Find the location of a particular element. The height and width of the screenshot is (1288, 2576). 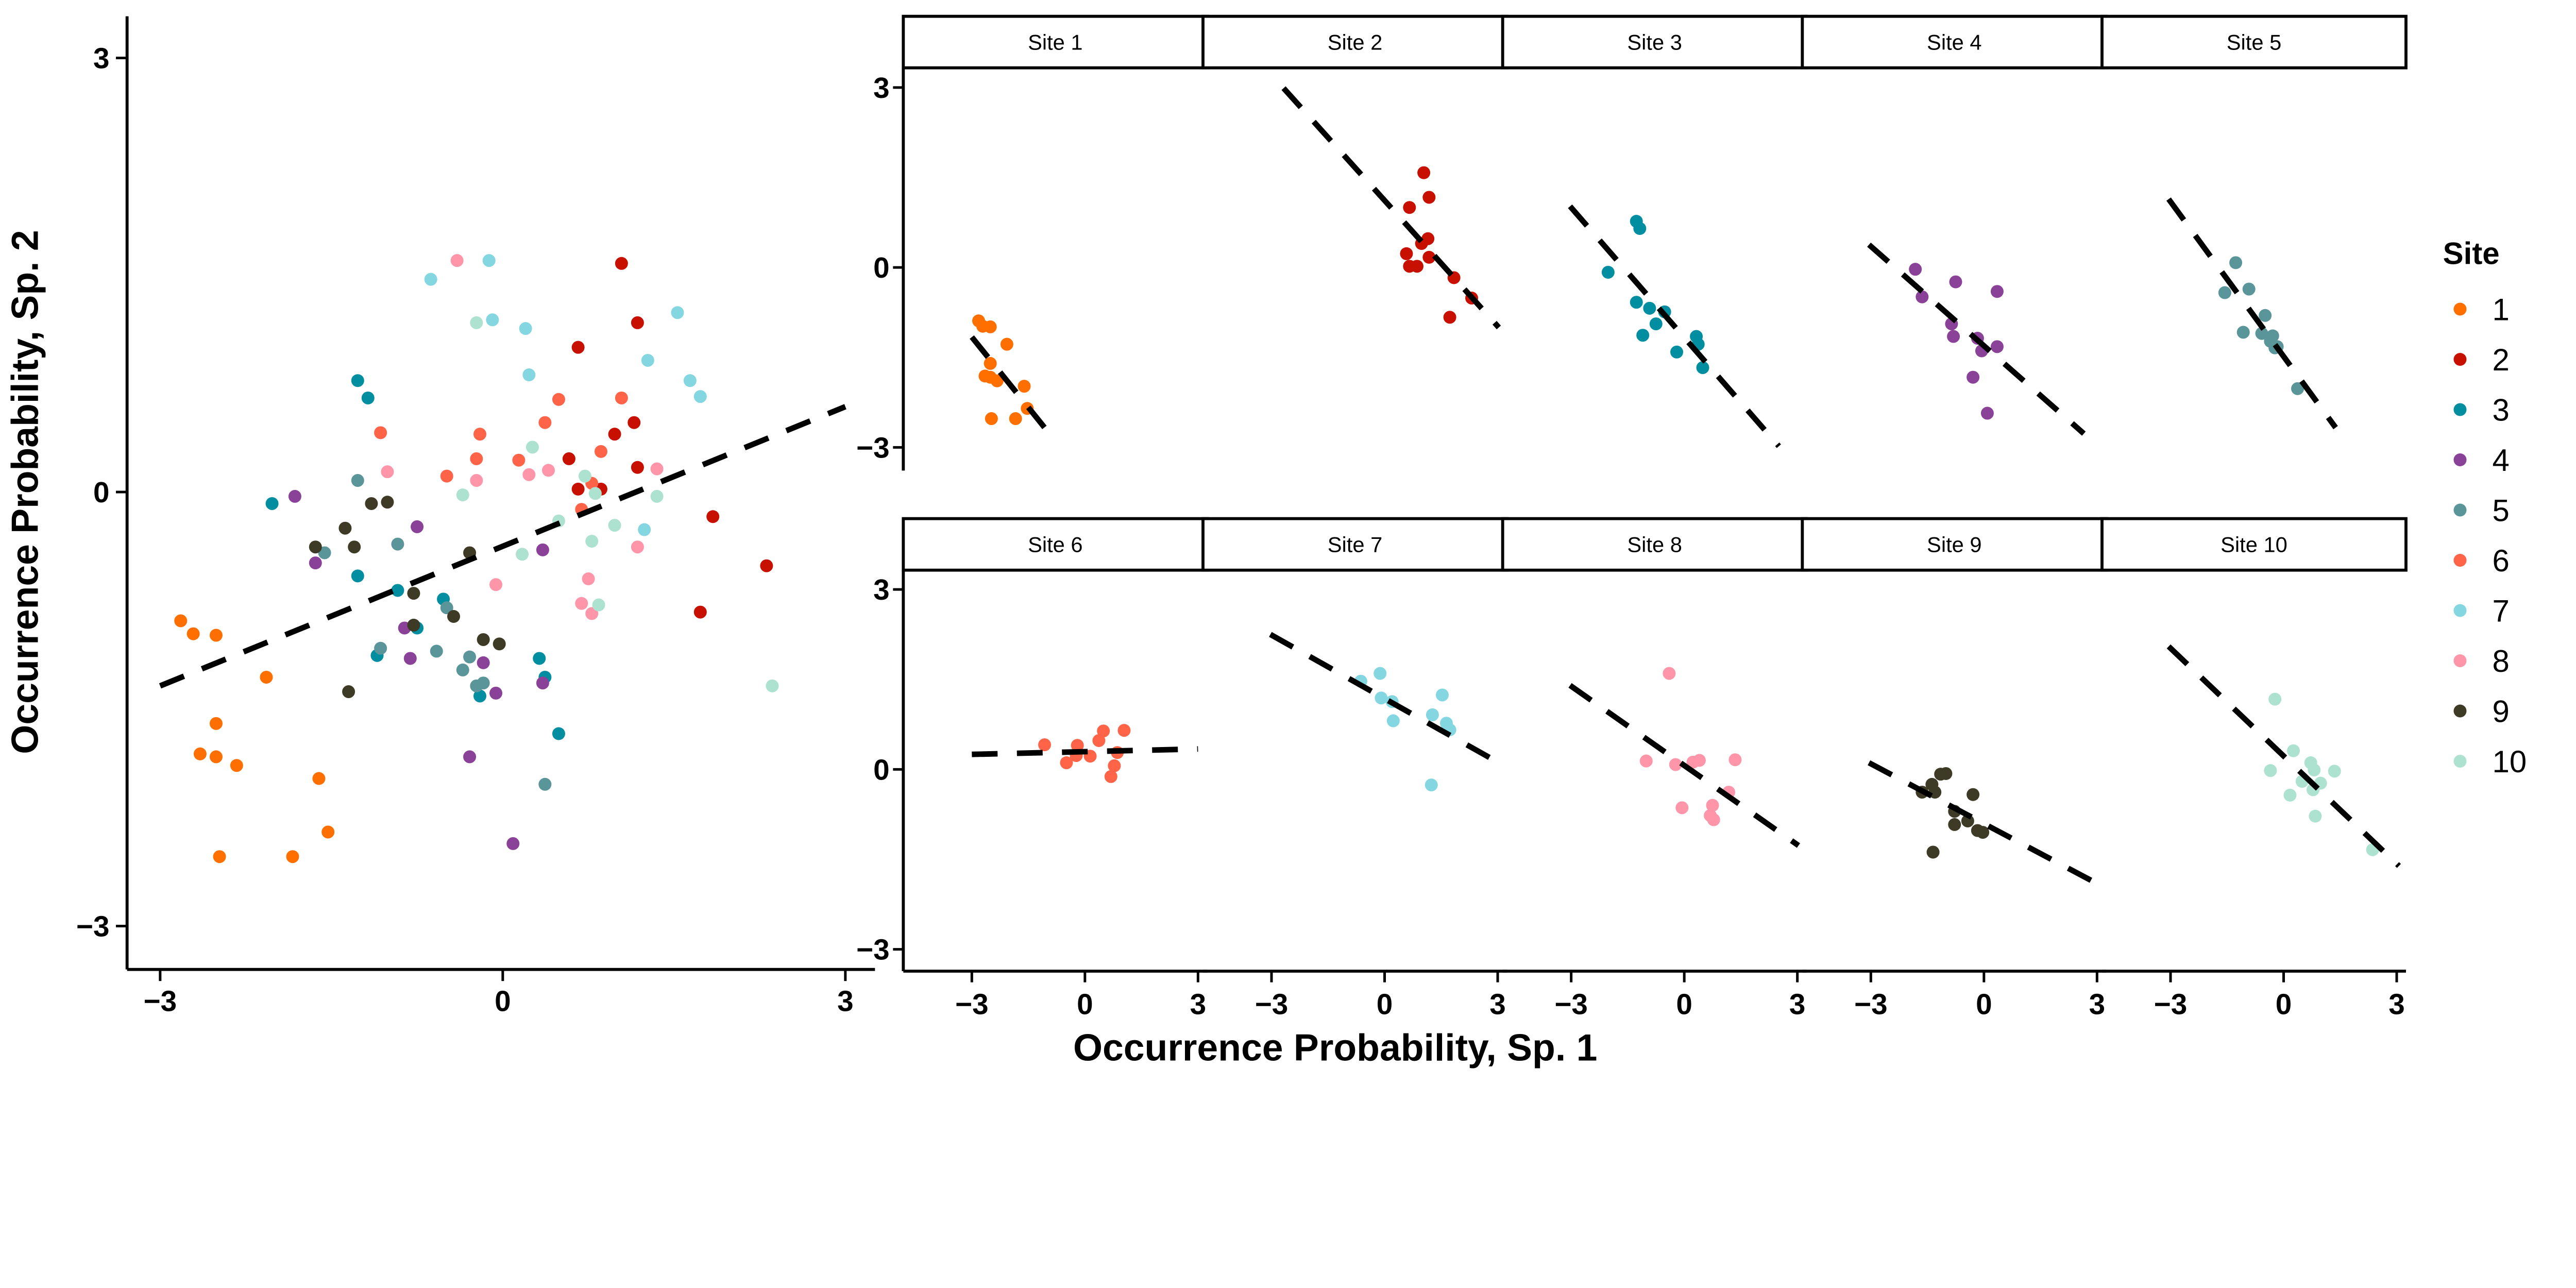

legend-label: 5 is located at coordinates (2500, 511).